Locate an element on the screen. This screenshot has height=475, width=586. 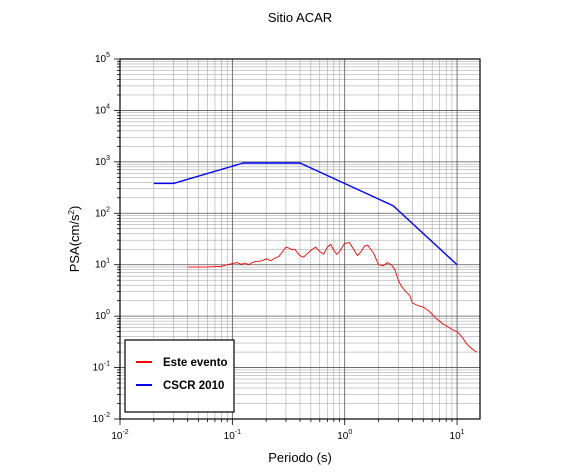
legend-label-cscr-2010: CSCR 2010 is located at coordinates (193, 386).